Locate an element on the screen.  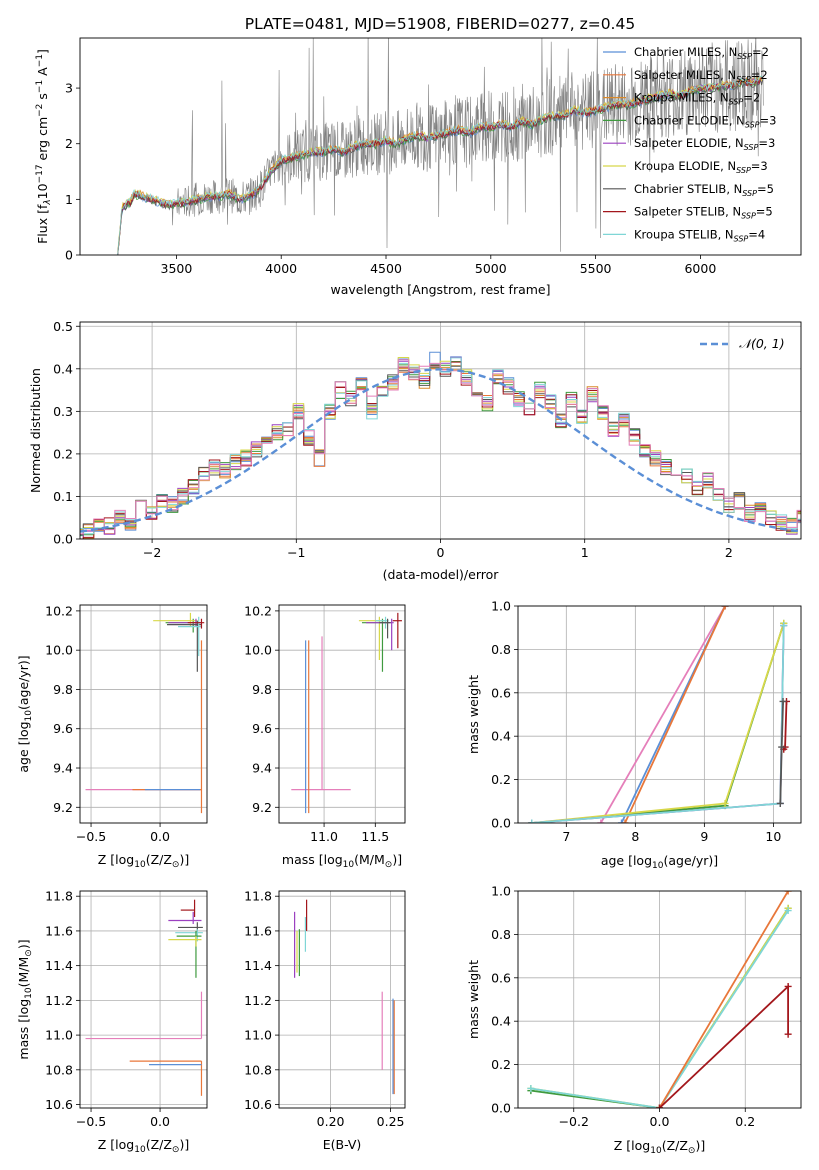
normal-curve is located at coordinates (440, 450).